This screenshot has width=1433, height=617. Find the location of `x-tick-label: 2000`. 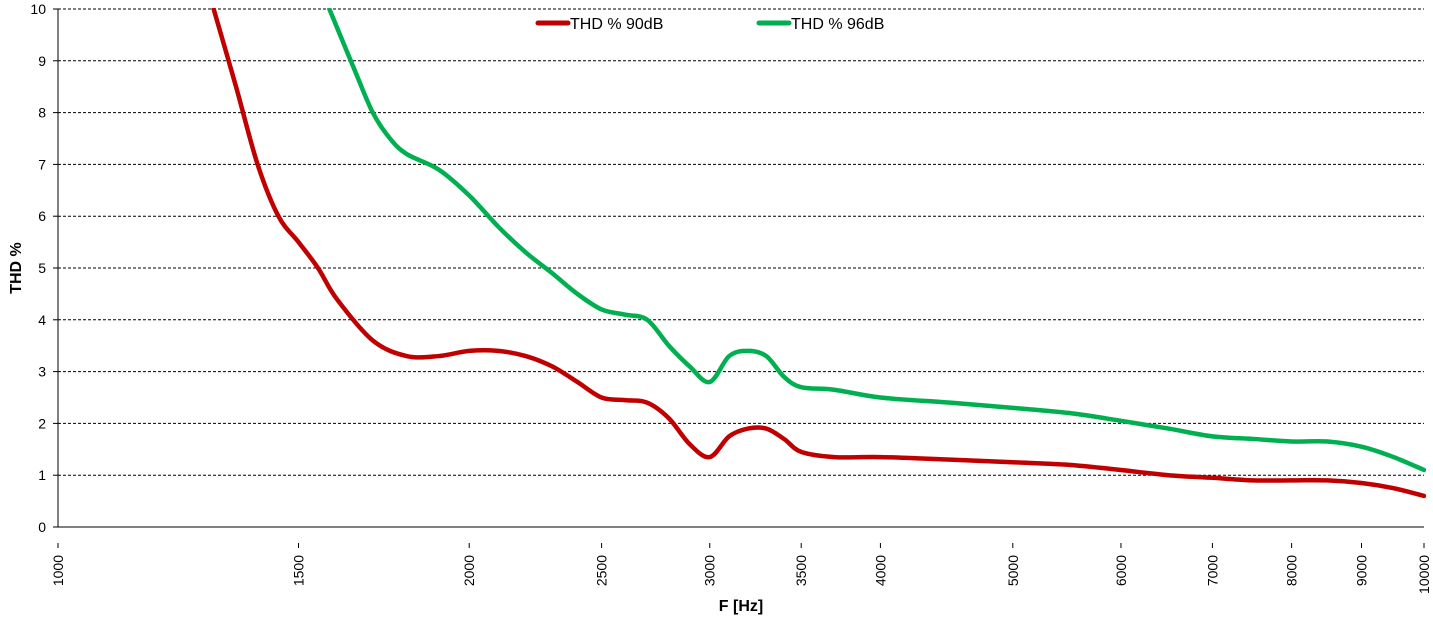

x-tick-label: 2000 is located at coordinates (469, 570).